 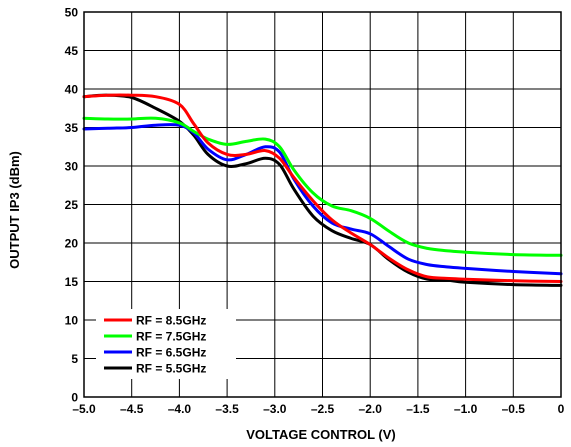 I want to click on y-tick-label: 45, so click(x=72, y=51).